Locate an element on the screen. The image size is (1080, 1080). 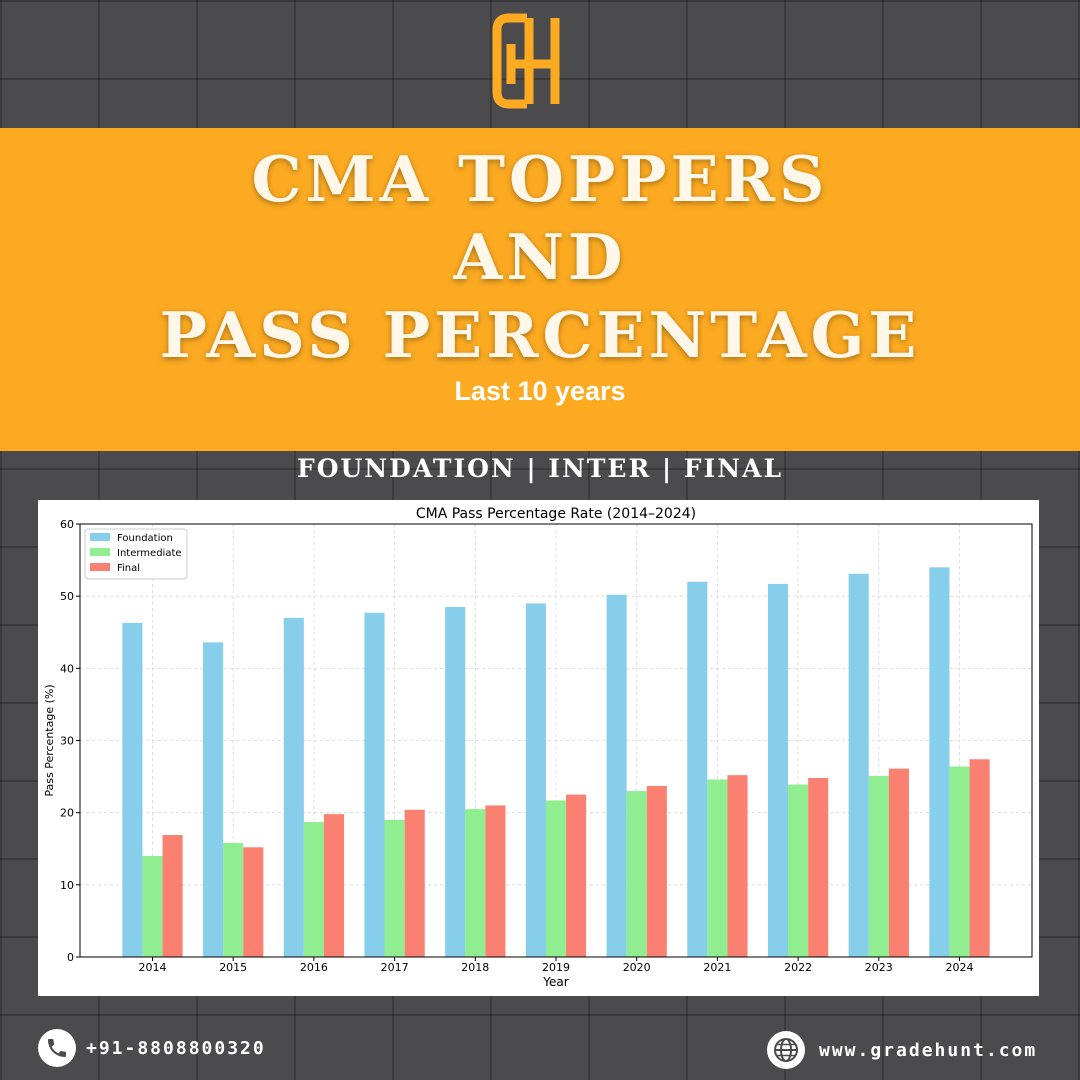
bar-final-2017 is located at coordinates (414, 883).